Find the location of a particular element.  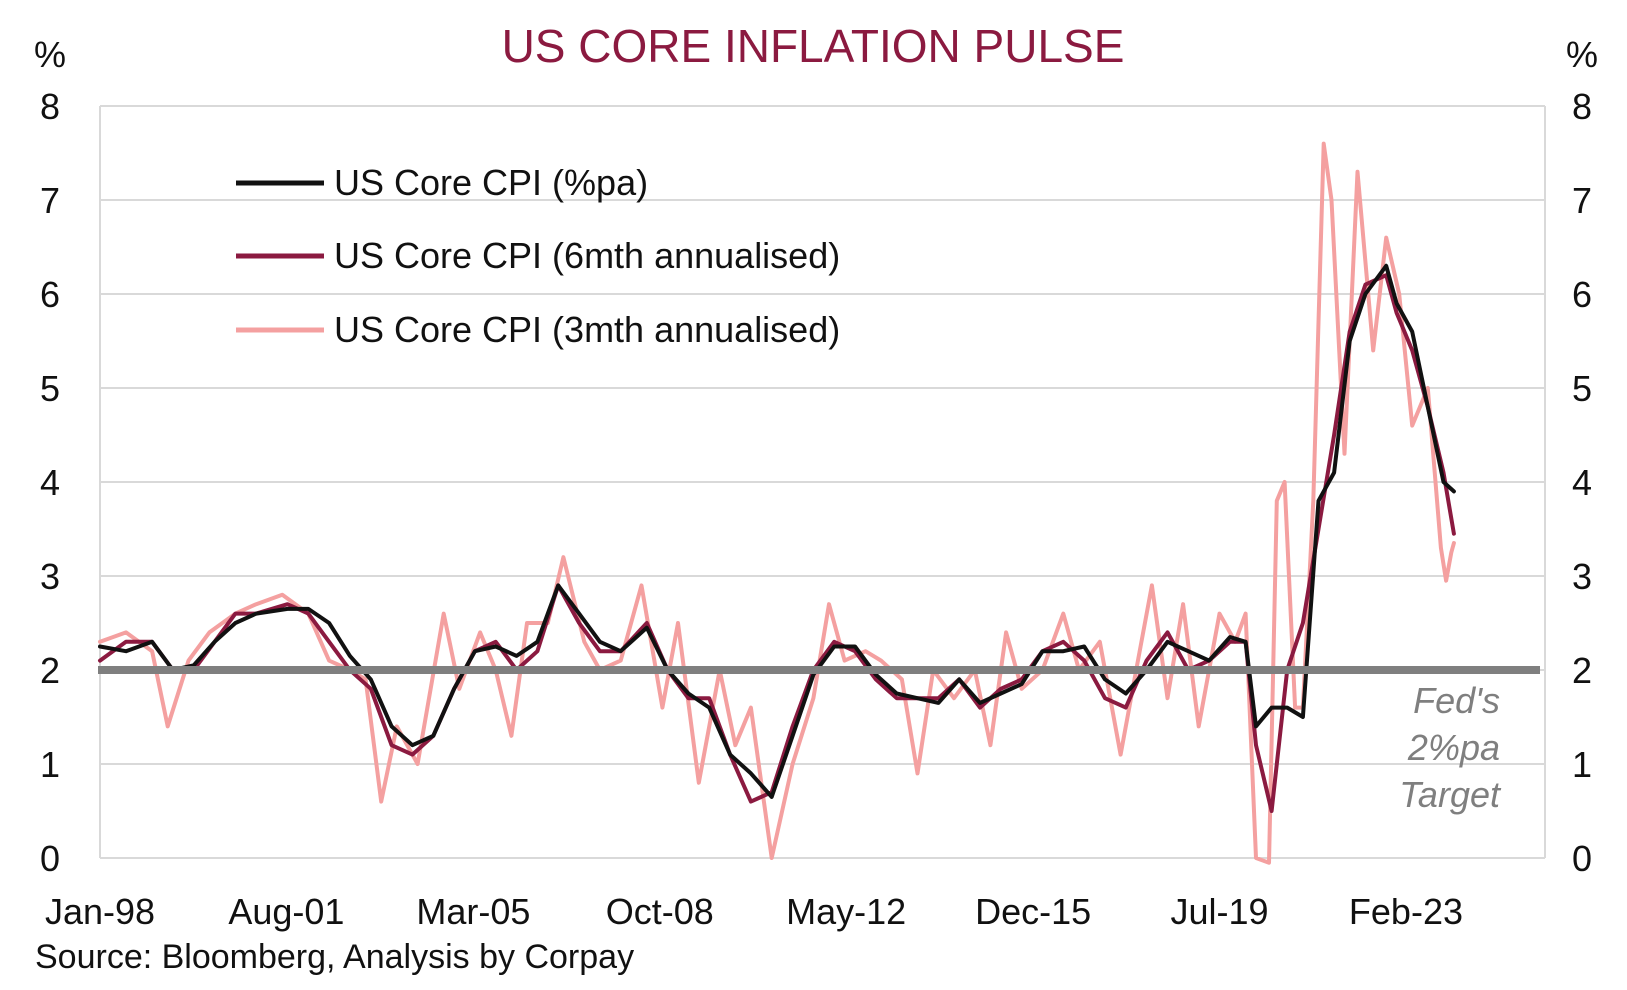

y-tick-right-8: 8 is located at coordinates (1582, 106).